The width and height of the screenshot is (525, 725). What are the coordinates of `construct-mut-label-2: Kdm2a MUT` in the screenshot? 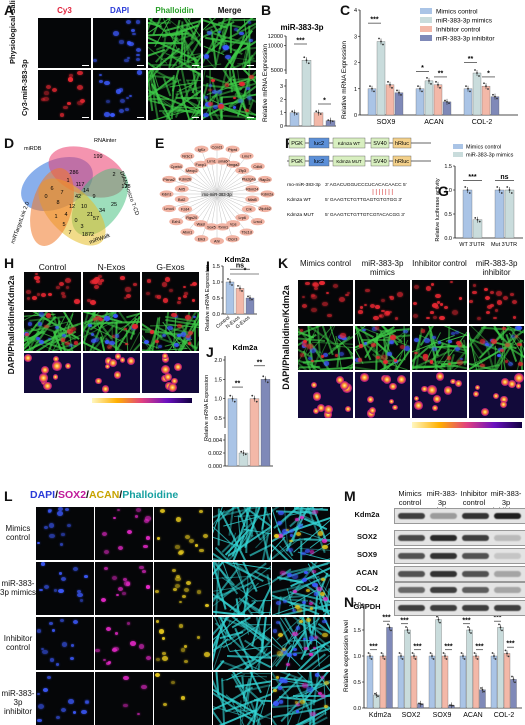 It's located at (349, 161).